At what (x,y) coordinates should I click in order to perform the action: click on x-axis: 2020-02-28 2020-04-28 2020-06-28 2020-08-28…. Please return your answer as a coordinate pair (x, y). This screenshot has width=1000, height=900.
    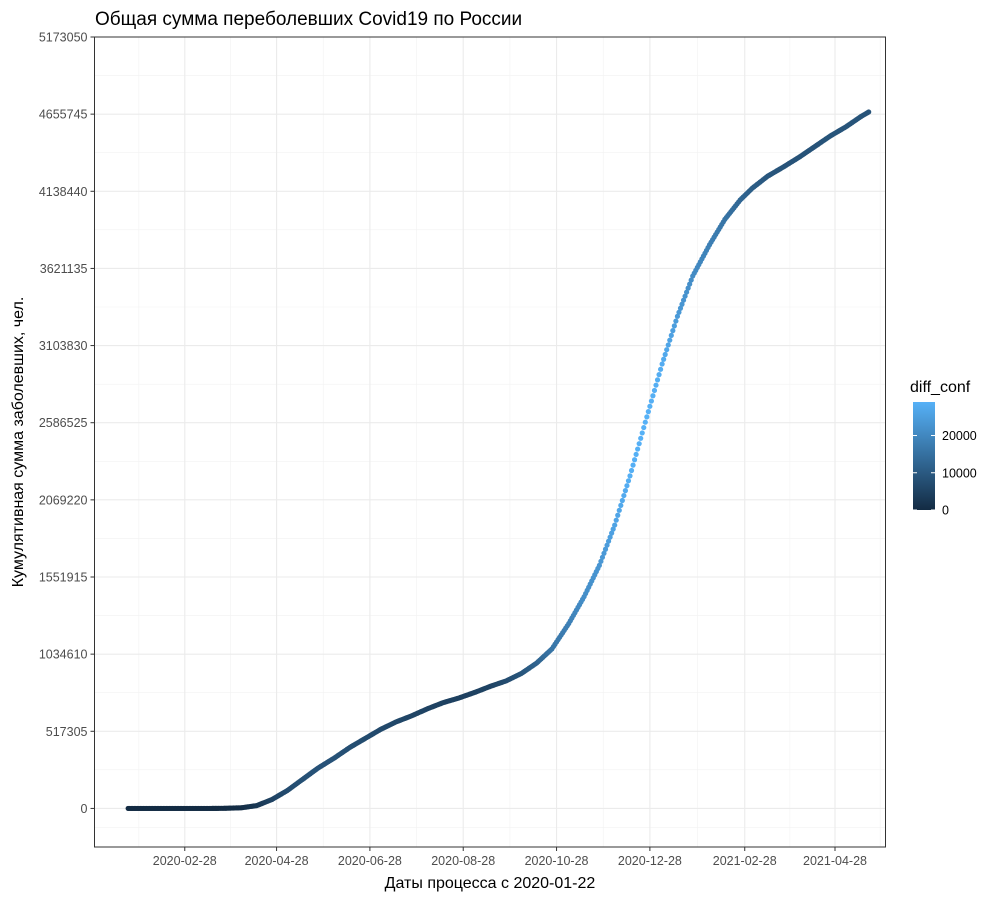
    Looking at the image, I should click on (510, 857).